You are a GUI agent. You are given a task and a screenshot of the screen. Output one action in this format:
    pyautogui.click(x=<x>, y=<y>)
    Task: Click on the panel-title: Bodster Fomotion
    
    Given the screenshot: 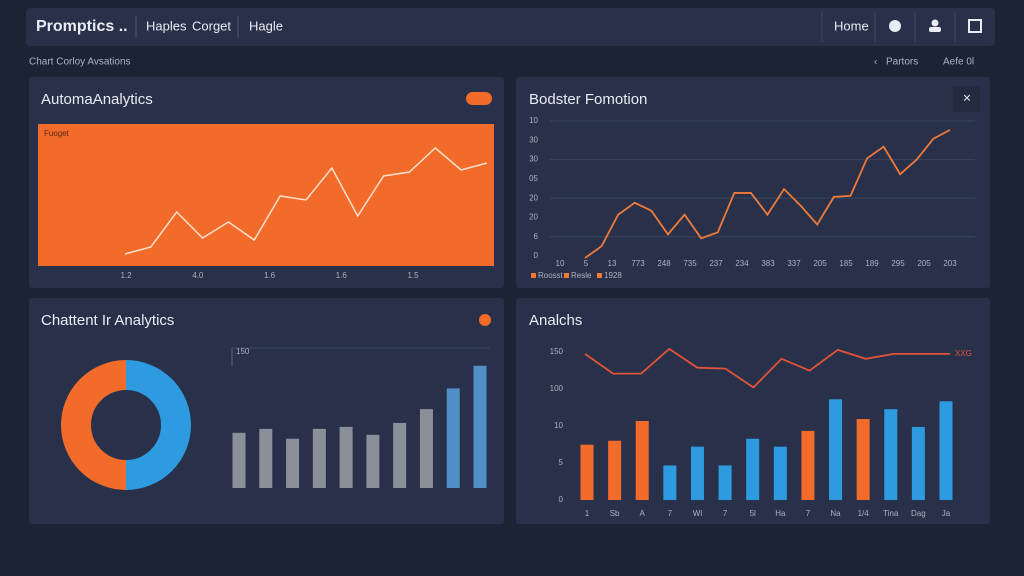 What is the action you would take?
    pyautogui.click(x=588, y=99)
    